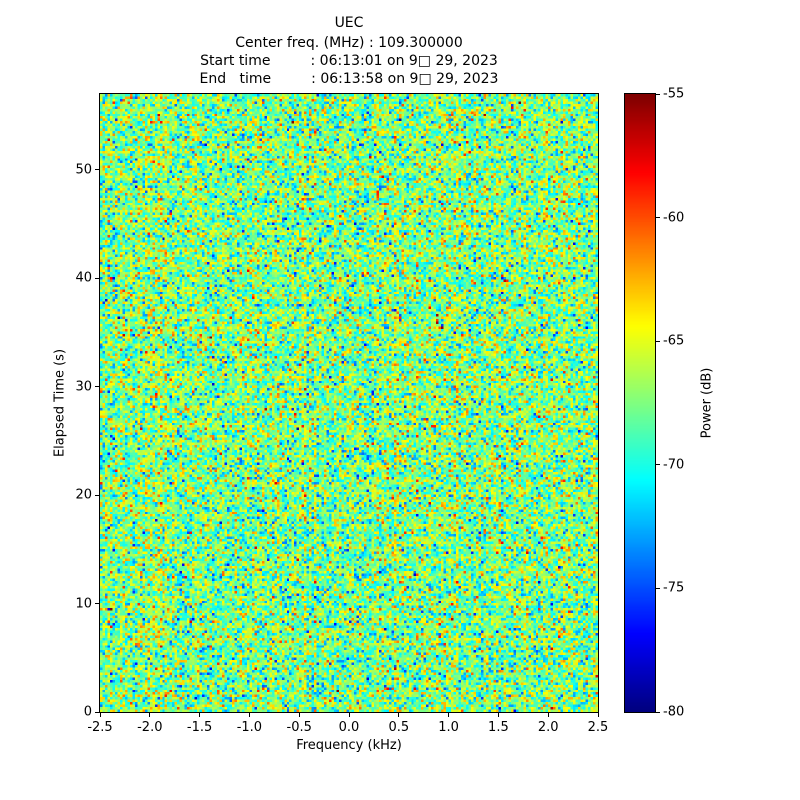 The height and width of the screenshot is (800, 800). I want to click on x-tick-label: 2.0, so click(548, 727).